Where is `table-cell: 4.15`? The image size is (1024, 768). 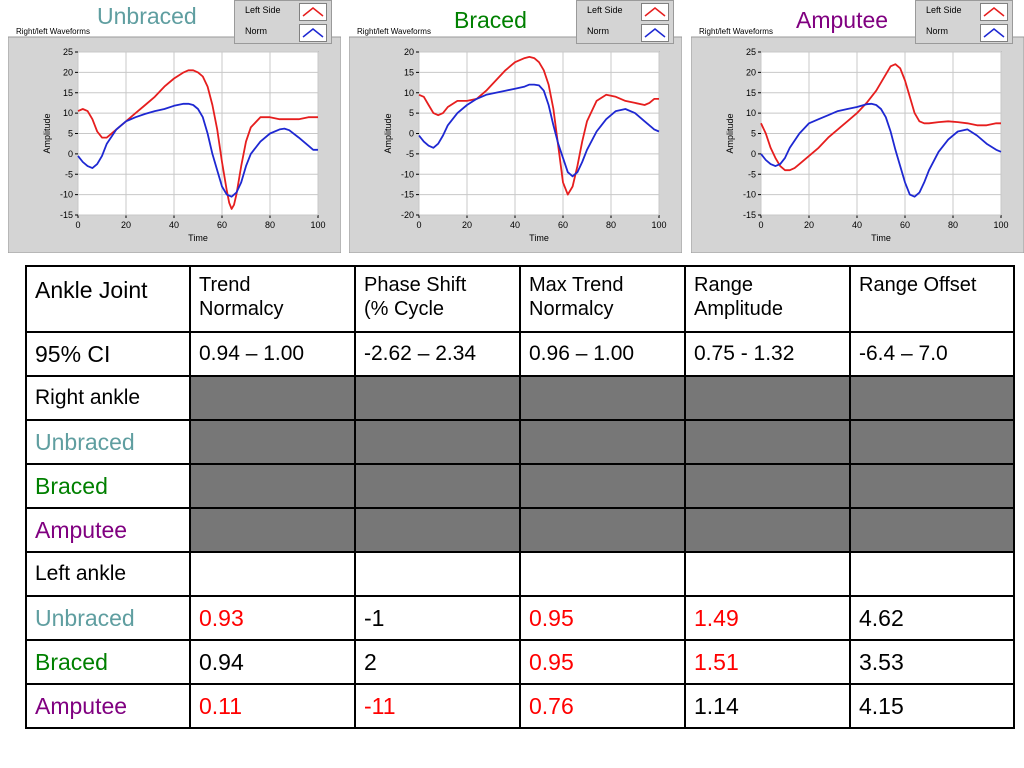
table-cell: 4.15 is located at coordinates (932, 706).